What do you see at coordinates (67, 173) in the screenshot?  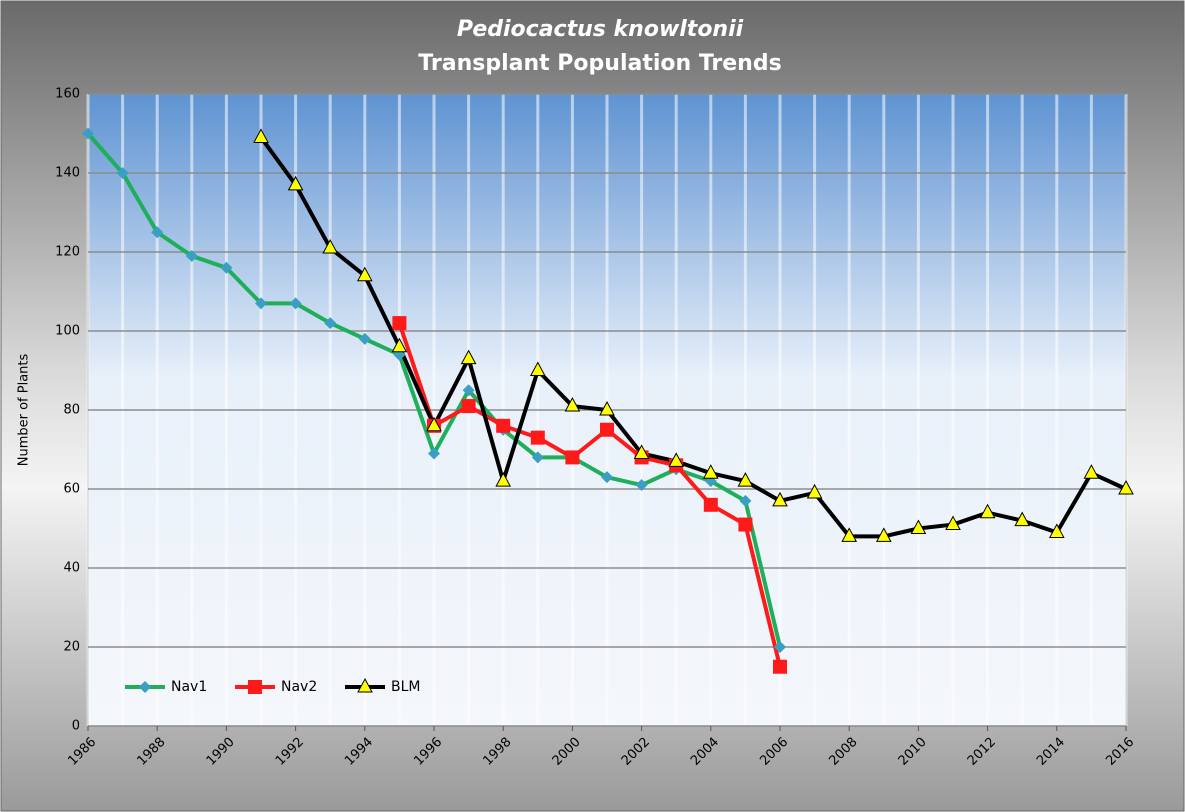 I see `y-tick-label: 140` at bounding box center [67, 173].